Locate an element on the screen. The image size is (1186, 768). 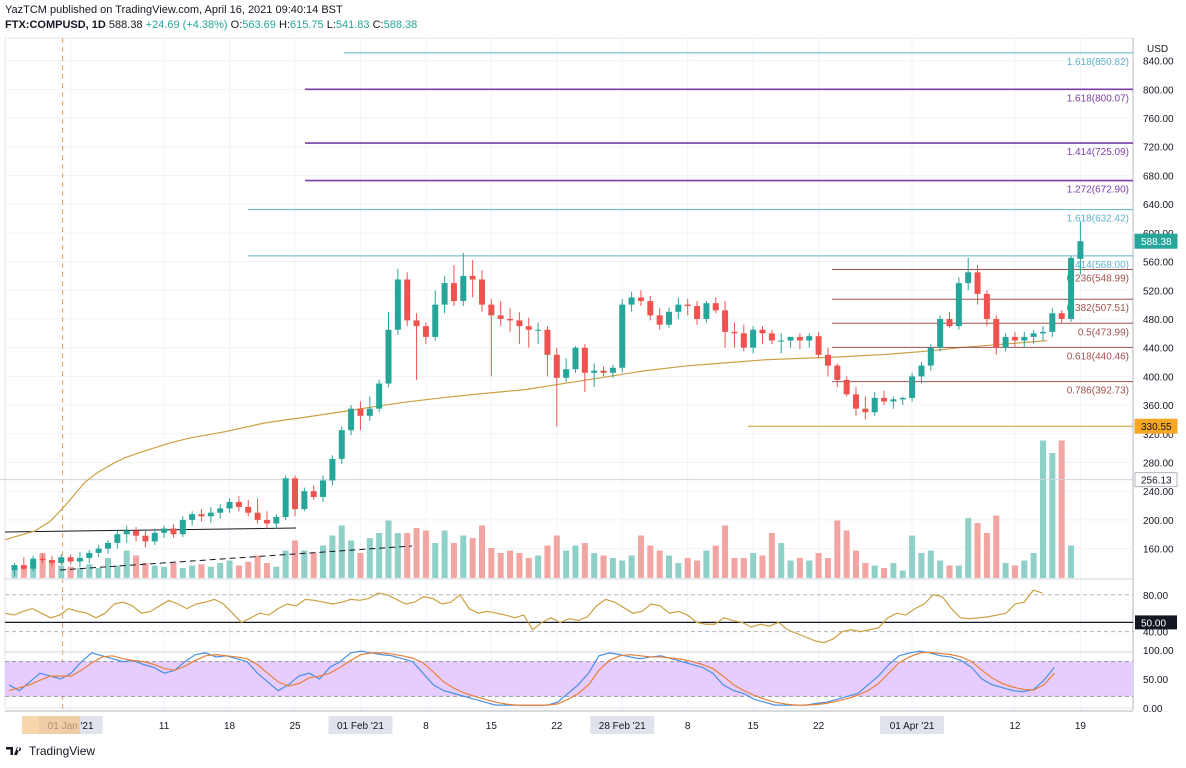
y-tick-label: 440.00 is located at coordinates (1158, 349).